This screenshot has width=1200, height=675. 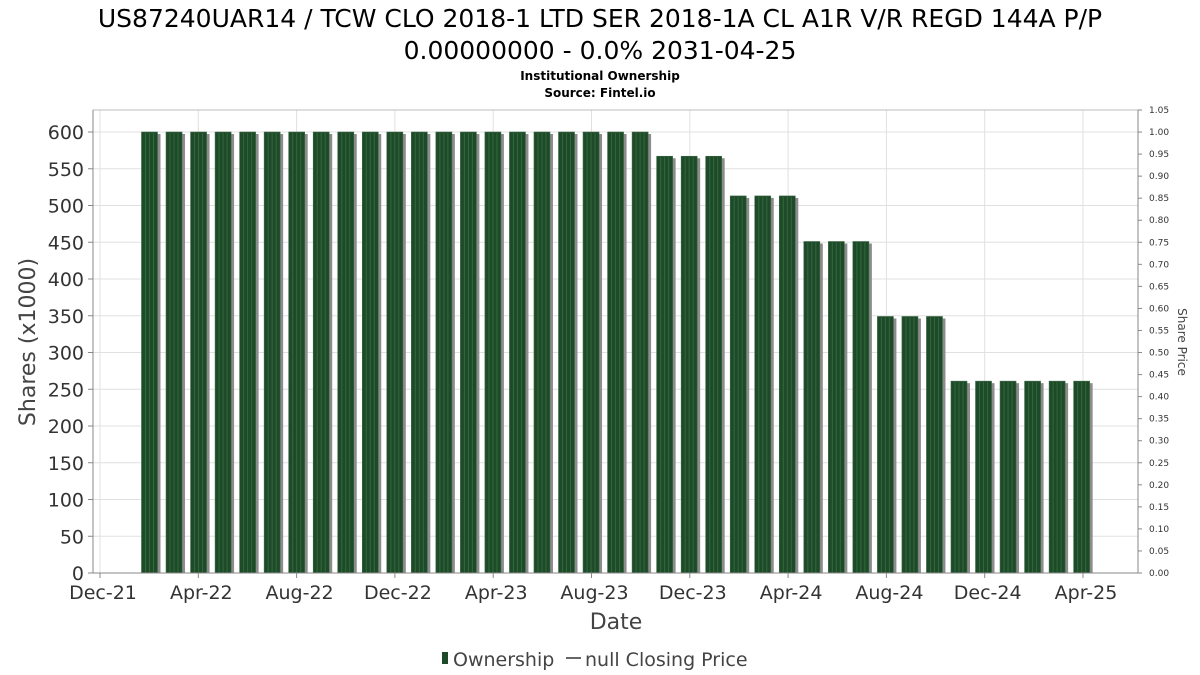 I want to click on y2-tick-label: 0.50, so click(x=1159, y=354).